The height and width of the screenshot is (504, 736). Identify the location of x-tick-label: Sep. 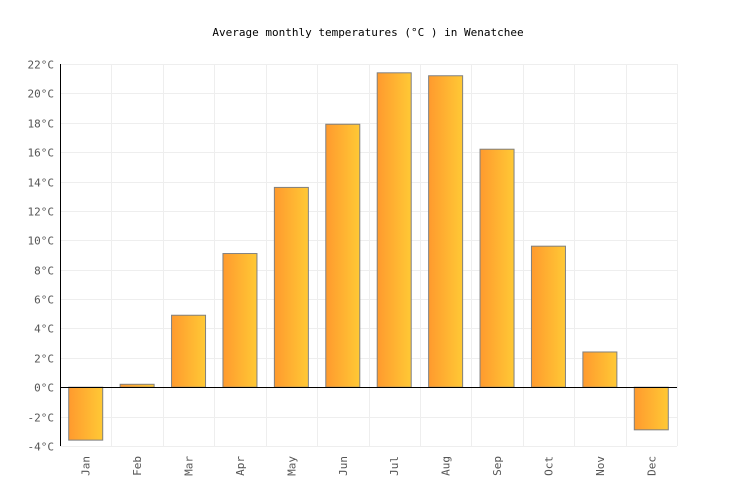
(497, 466).